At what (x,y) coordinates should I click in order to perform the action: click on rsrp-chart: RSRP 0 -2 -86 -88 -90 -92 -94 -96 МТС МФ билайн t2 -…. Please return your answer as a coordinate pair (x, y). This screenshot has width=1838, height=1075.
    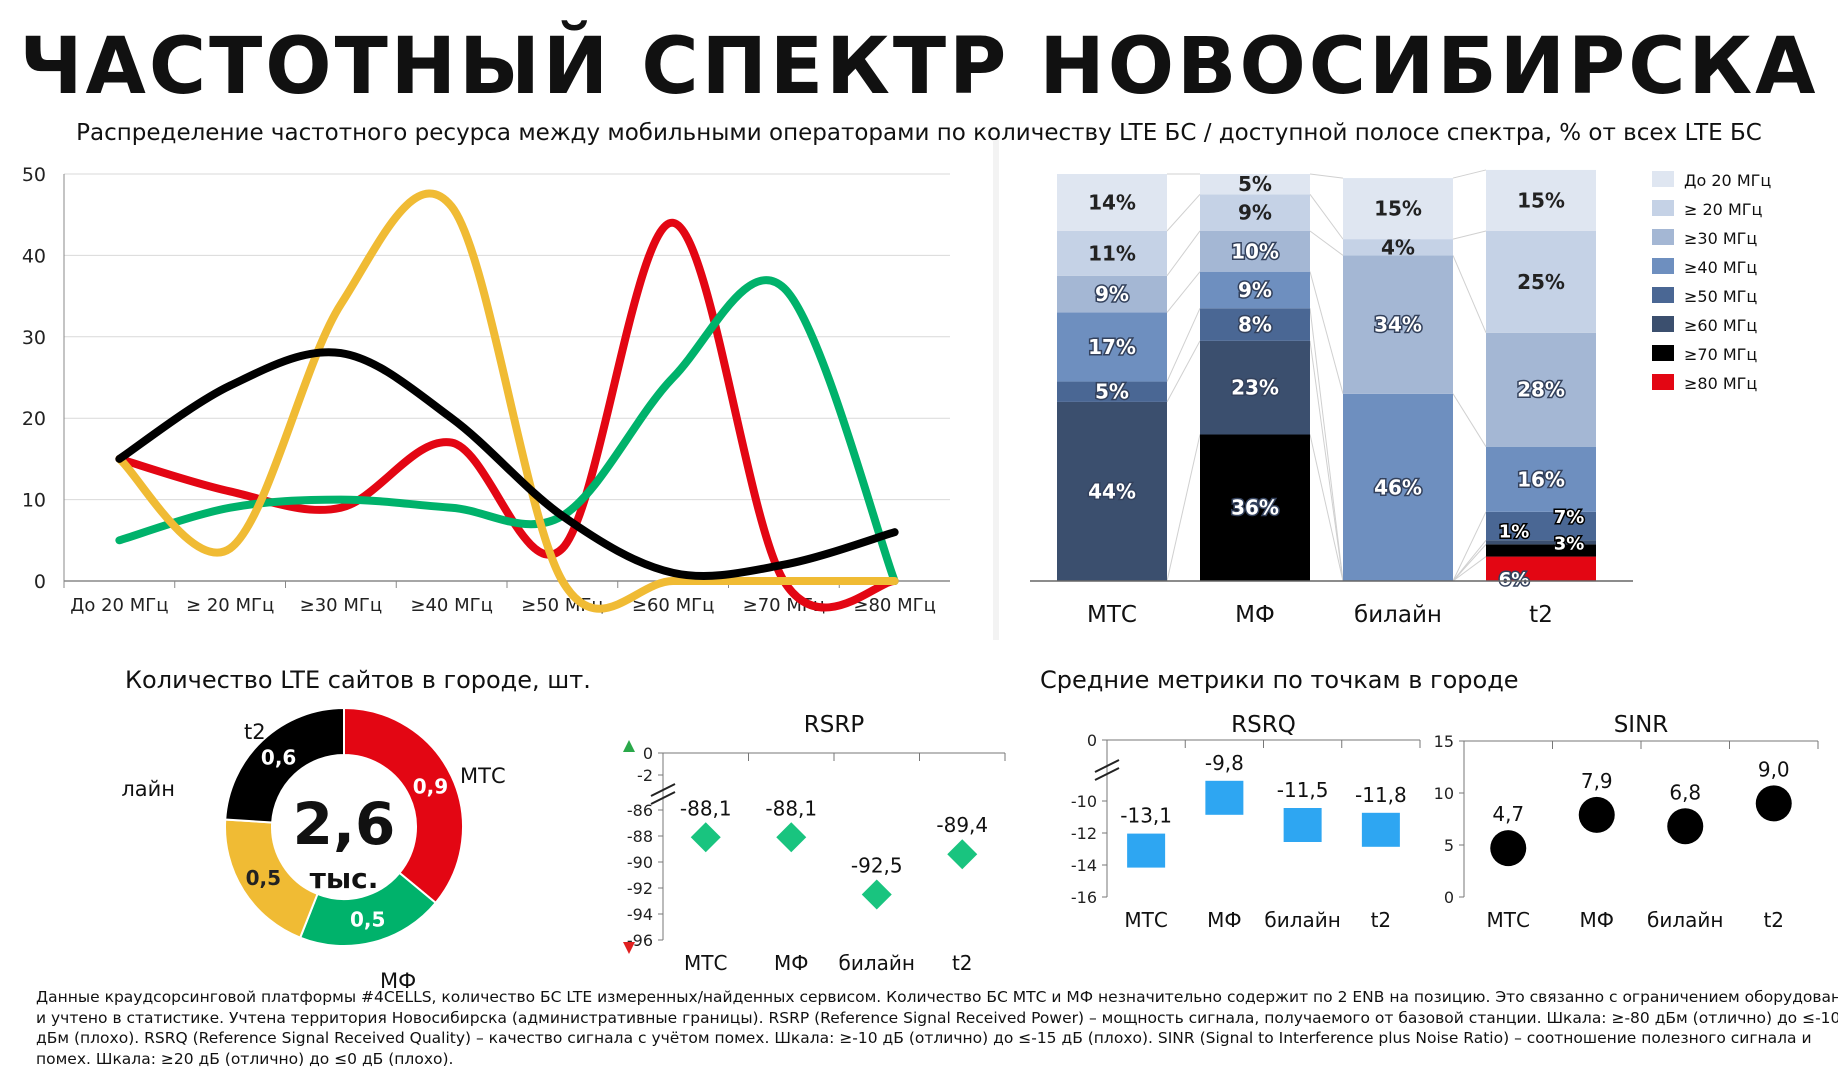
    Looking at the image, I should click on (814, 843).